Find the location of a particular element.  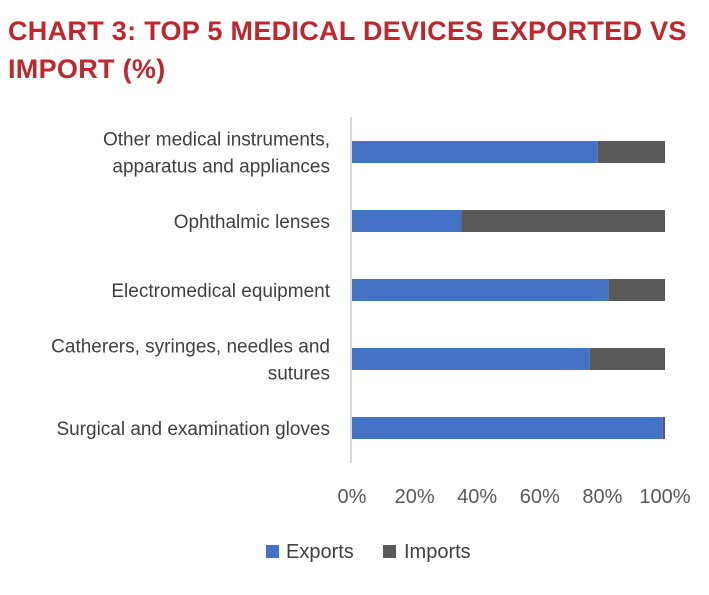

x-tick-label-40: 40% is located at coordinates (477, 497).